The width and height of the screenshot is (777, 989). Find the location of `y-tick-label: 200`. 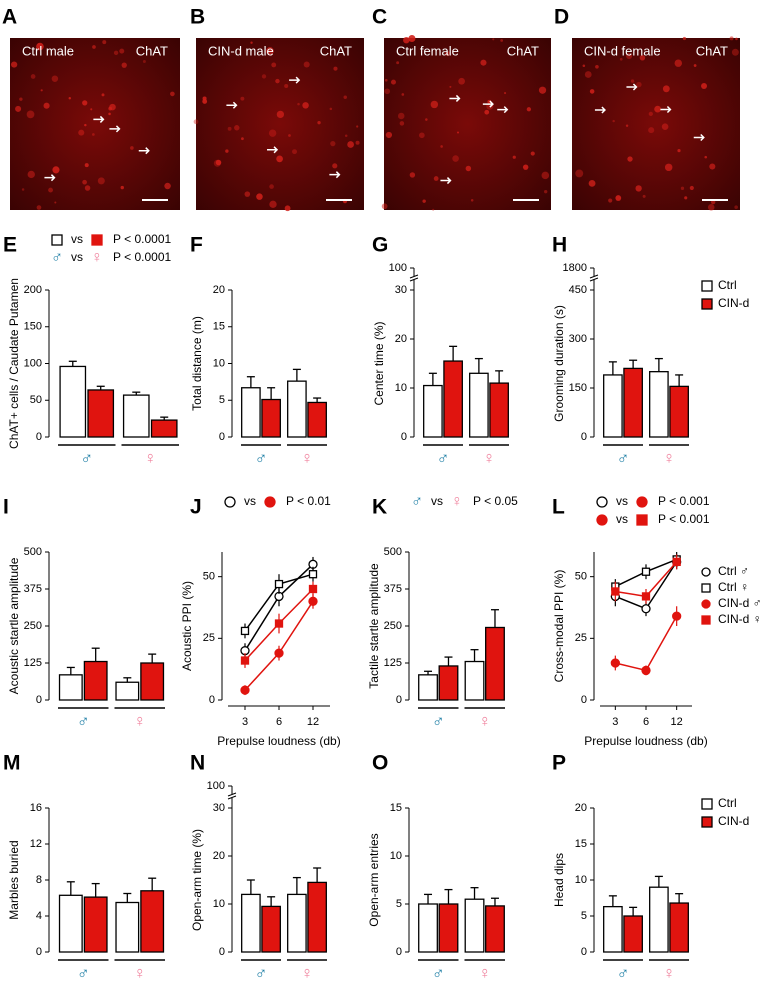

y-tick-label: 200 is located at coordinates (33, 290).